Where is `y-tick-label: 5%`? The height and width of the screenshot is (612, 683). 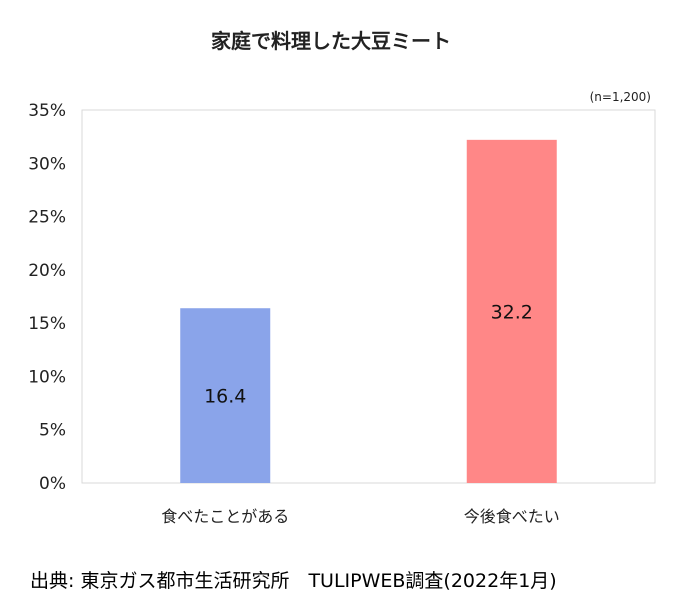 y-tick-label: 5% is located at coordinates (52, 431).